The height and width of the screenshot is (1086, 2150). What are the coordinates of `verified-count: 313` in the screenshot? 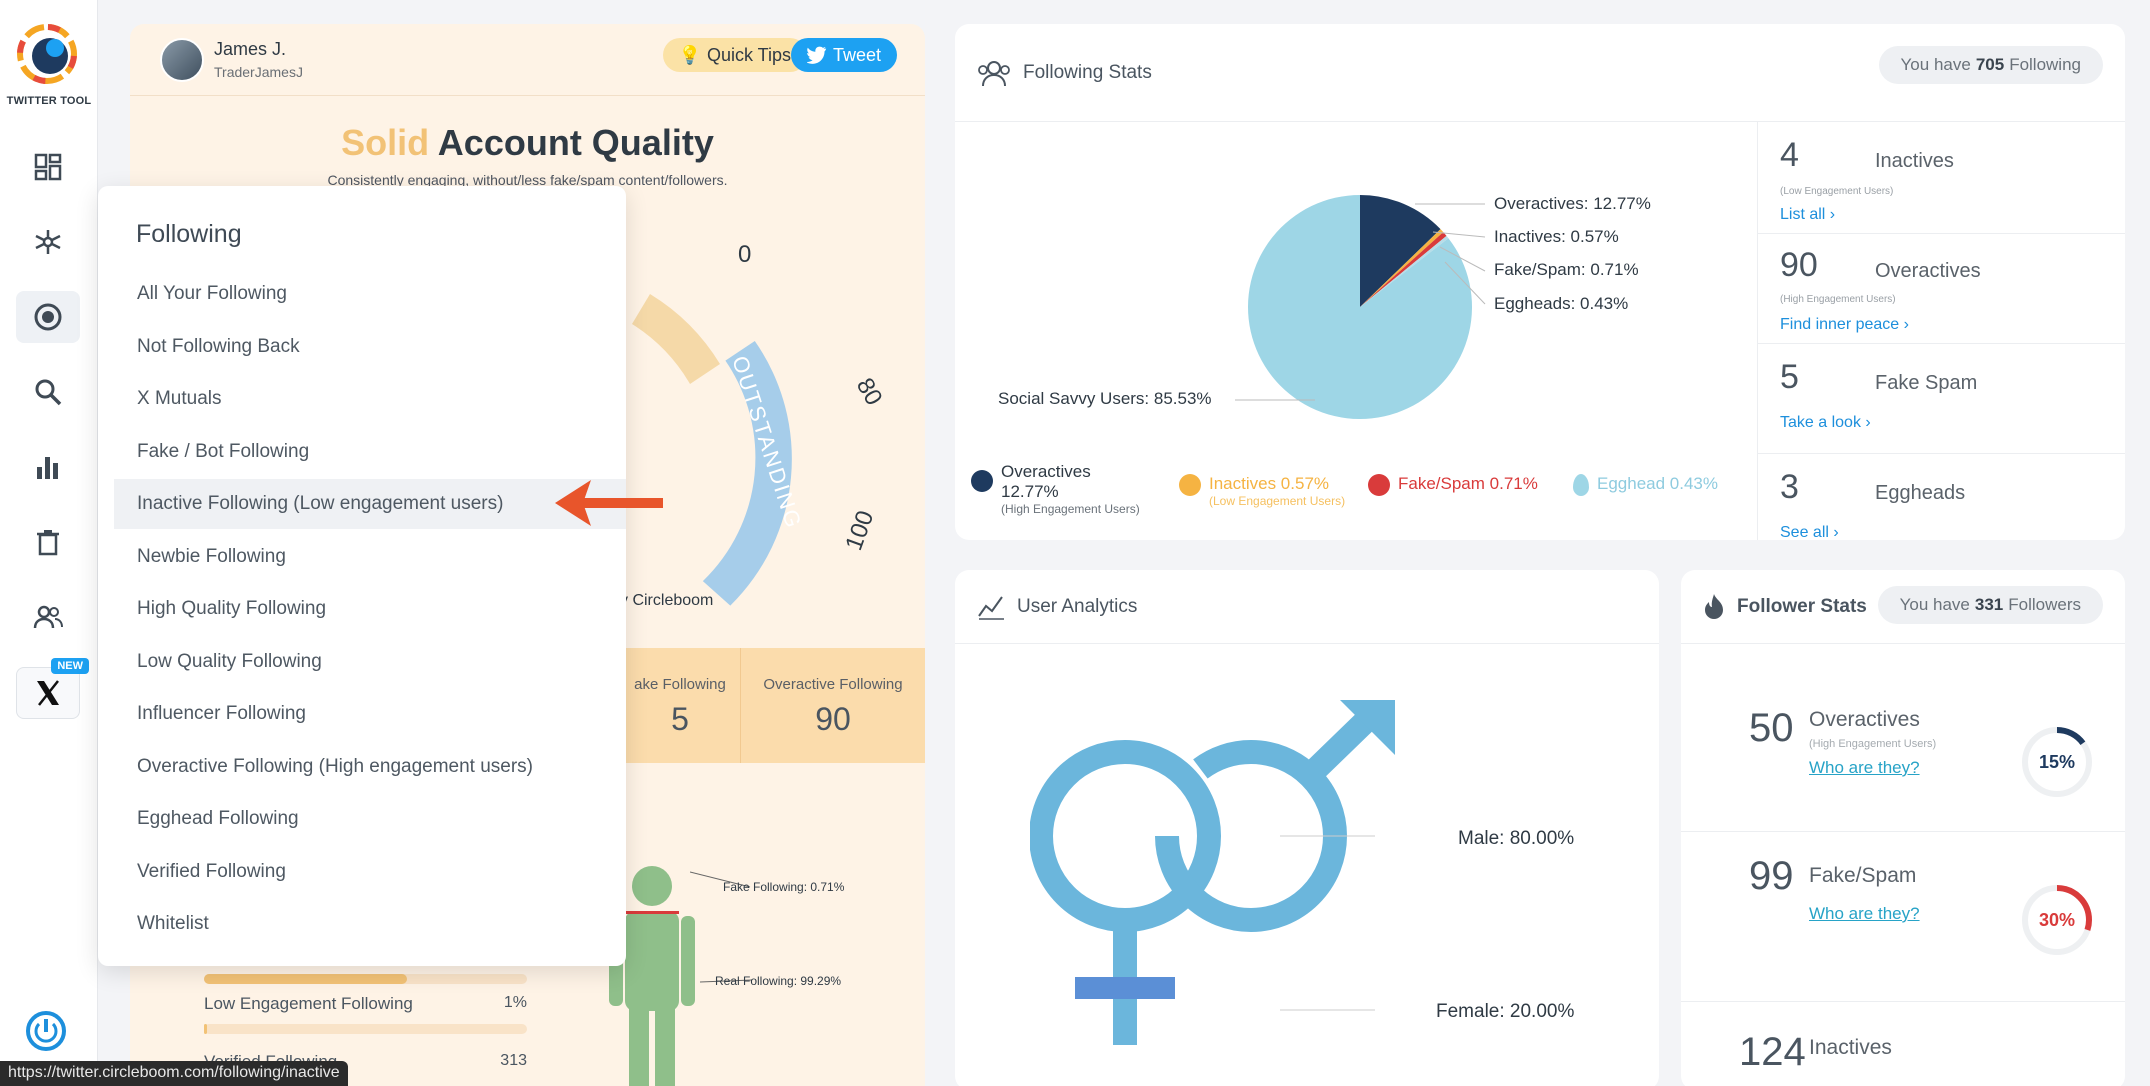 It's located at (513, 1060).